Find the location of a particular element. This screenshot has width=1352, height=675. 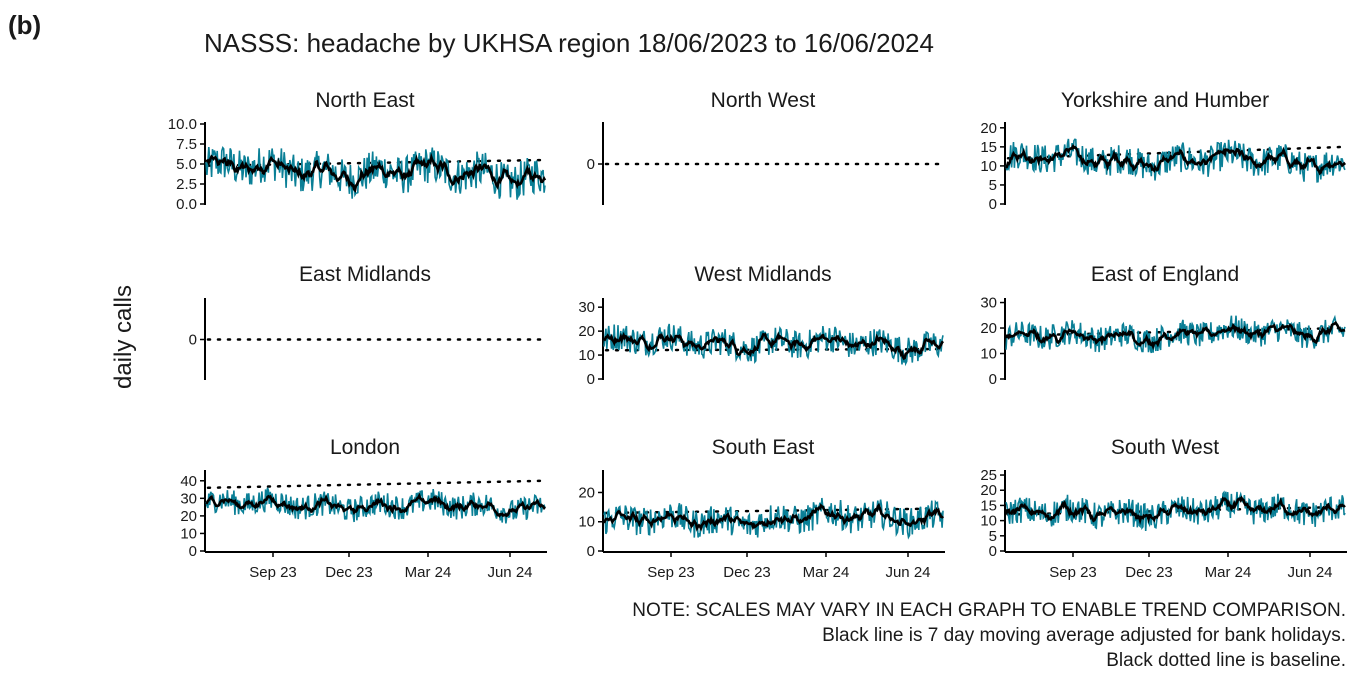

facet-title: East of England is located at coordinates (1165, 274).